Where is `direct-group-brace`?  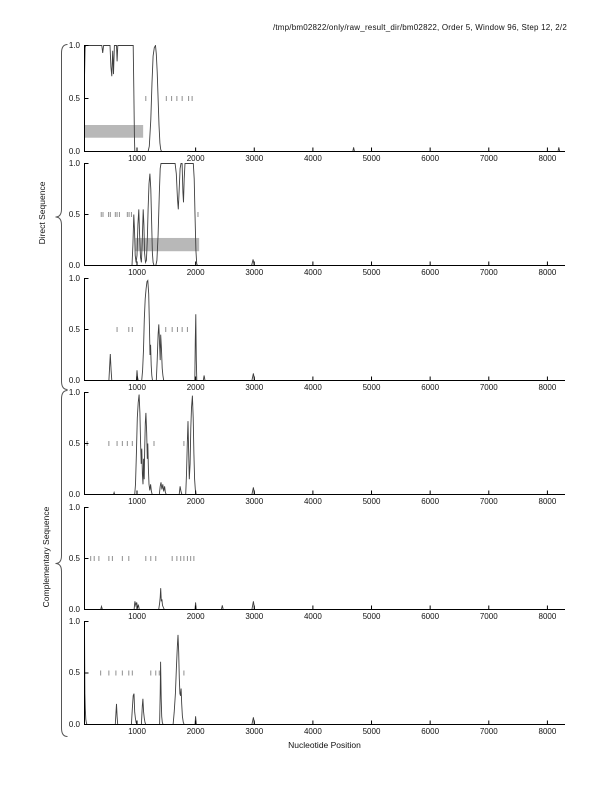
direct-group-brace is located at coordinates (61, 217).